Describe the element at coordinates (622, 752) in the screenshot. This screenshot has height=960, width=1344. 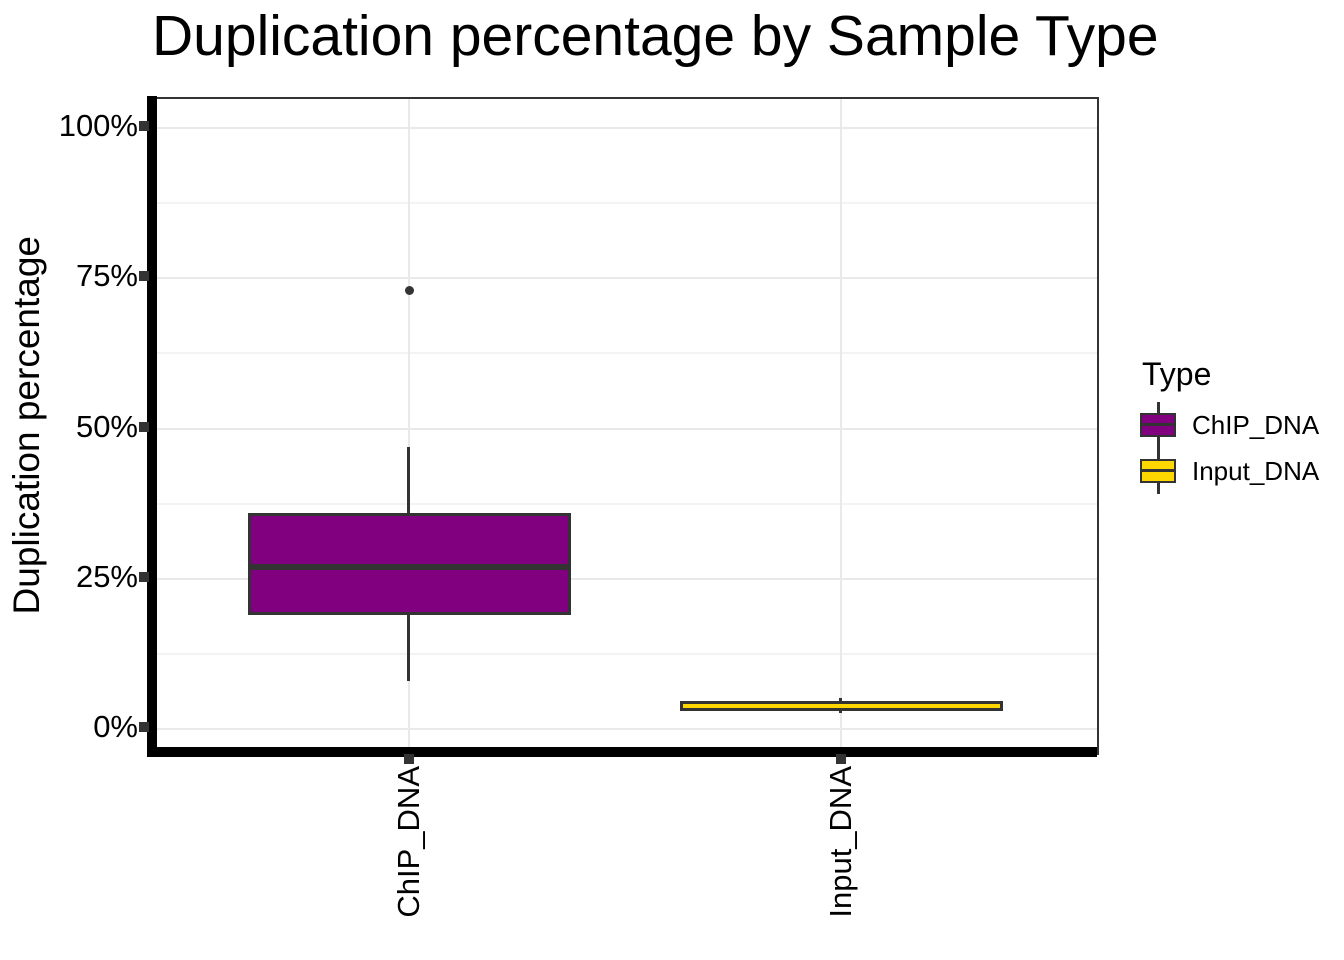
I see `x-axis-line` at that location.